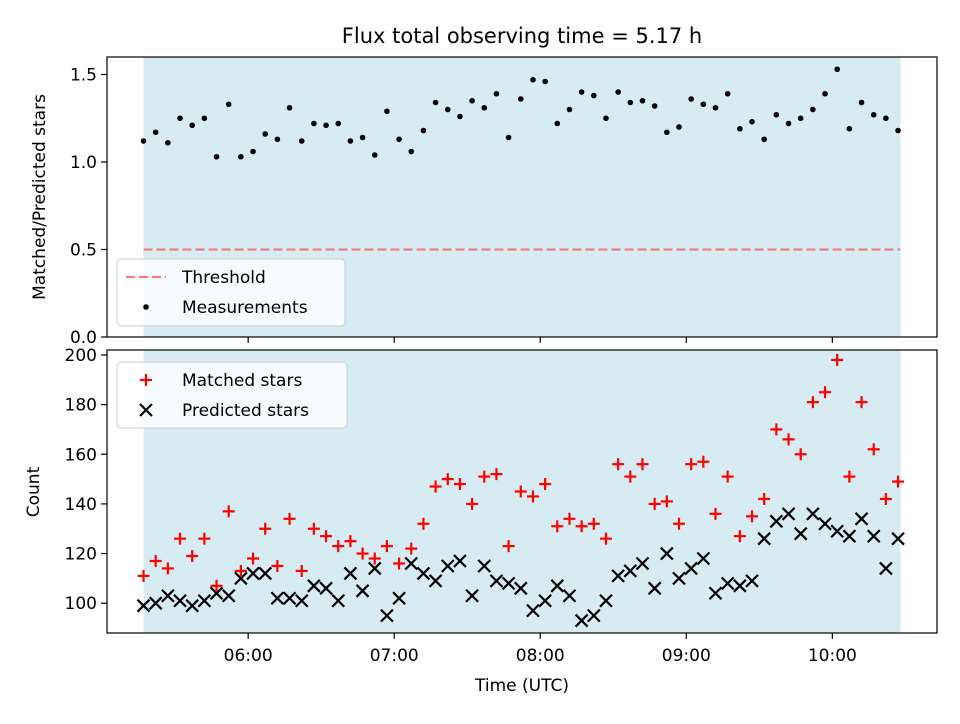  Describe the element at coordinates (83, 338) in the screenshot. I see `top-y-tick-label: 0.0` at that location.